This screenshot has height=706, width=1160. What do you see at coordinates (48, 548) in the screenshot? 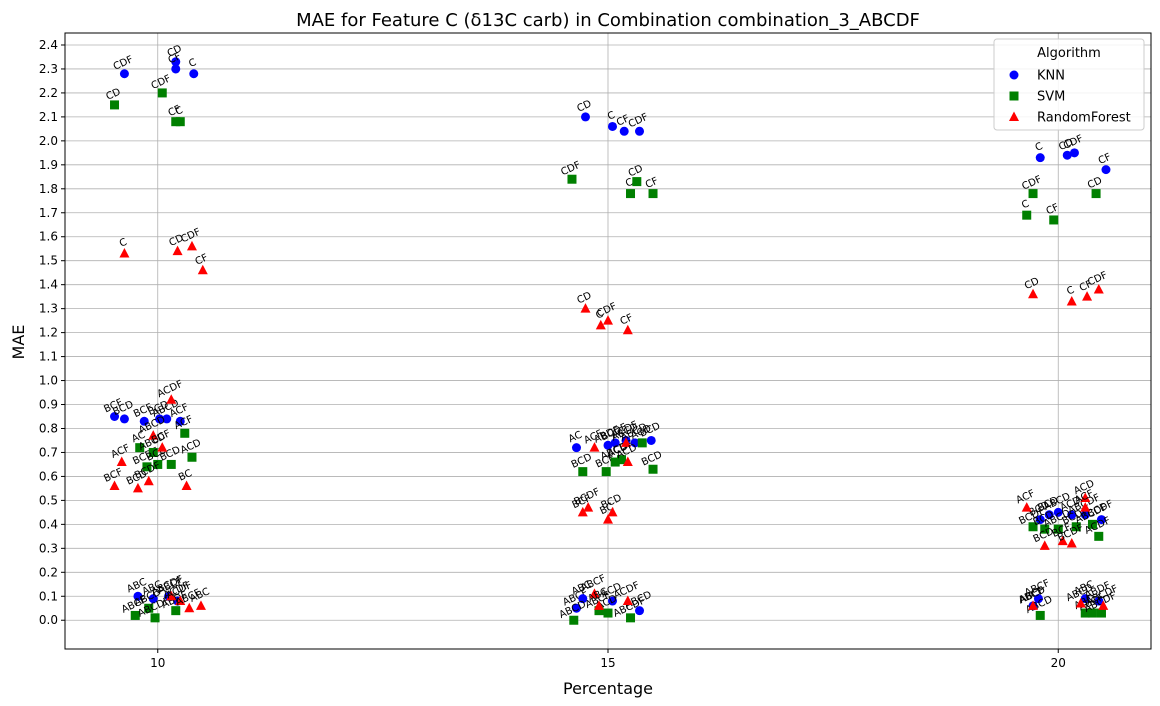
I see `y-tick-label: 0.3` at bounding box center [48, 548].